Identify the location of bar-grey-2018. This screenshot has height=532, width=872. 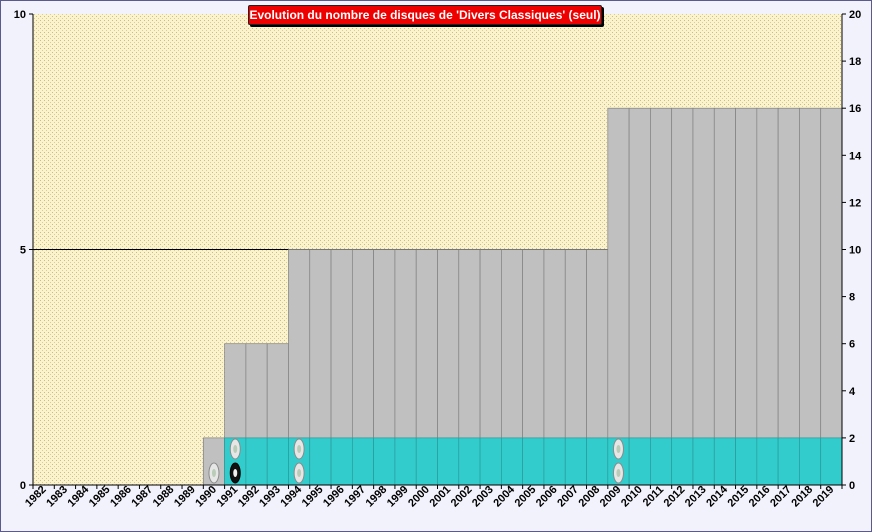
(810, 296).